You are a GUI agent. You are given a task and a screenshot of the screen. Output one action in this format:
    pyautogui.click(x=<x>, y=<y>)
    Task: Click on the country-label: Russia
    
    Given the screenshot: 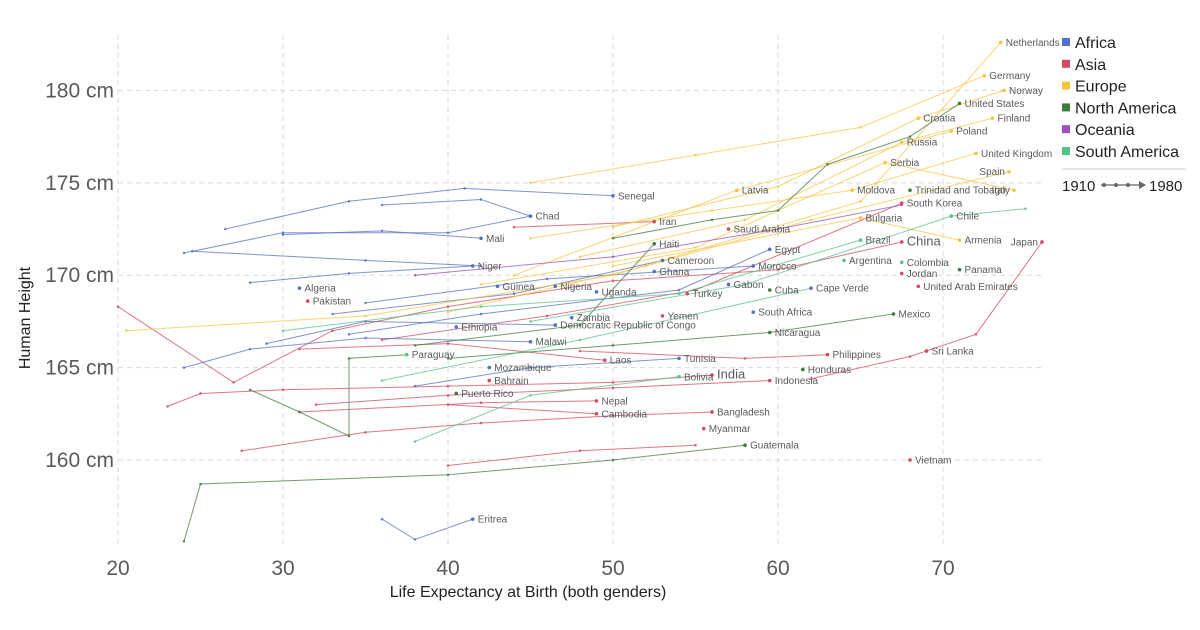 What is the action you would take?
    pyautogui.click(x=922, y=143)
    